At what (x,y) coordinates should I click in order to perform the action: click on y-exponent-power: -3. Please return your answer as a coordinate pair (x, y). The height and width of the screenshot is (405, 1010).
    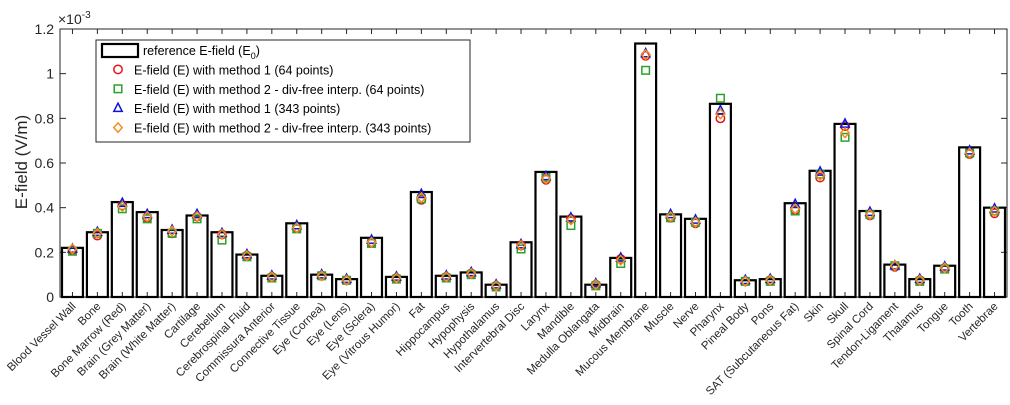
    Looking at the image, I should click on (86, 15).